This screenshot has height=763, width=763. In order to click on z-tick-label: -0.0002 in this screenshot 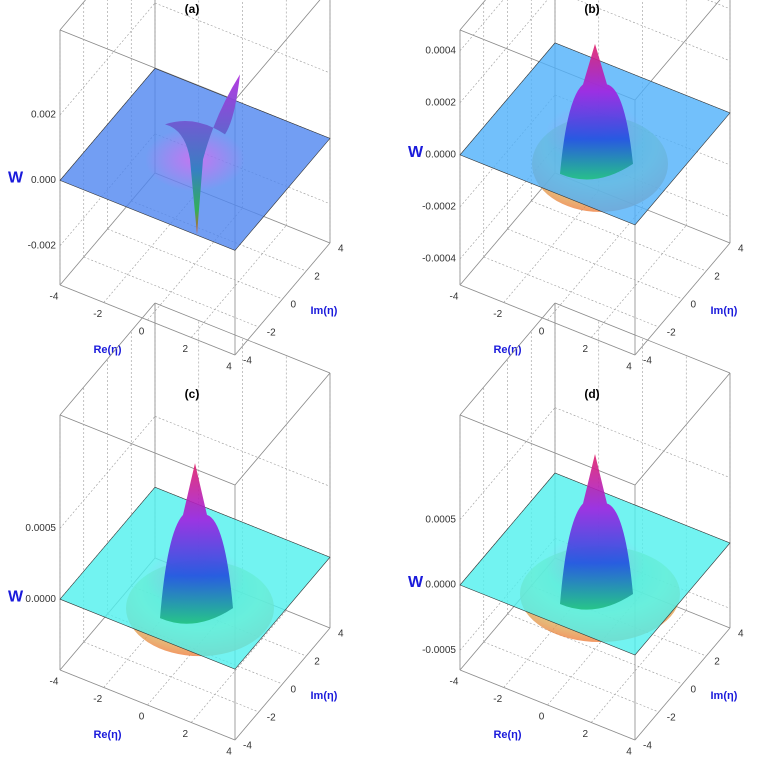, I will do `click(439, 207)`.